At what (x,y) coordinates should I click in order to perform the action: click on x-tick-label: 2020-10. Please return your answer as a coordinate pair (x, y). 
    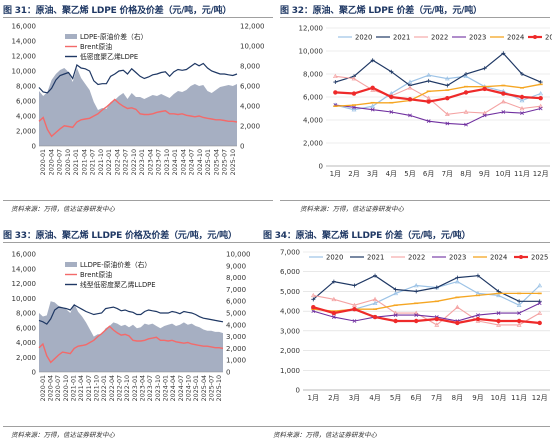
    Looking at the image, I should click on (68, 162).